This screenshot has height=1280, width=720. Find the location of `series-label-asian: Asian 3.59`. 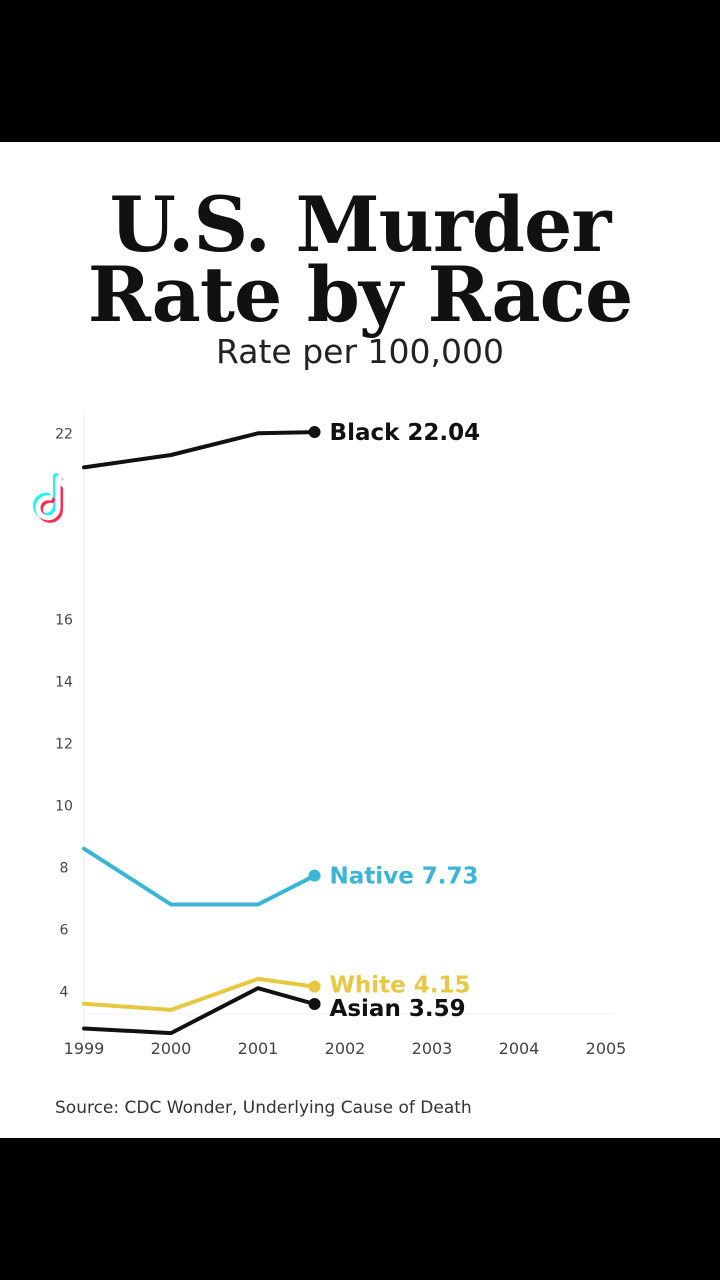

series-label-asian: Asian 3.59 is located at coordinates (398, 1009).